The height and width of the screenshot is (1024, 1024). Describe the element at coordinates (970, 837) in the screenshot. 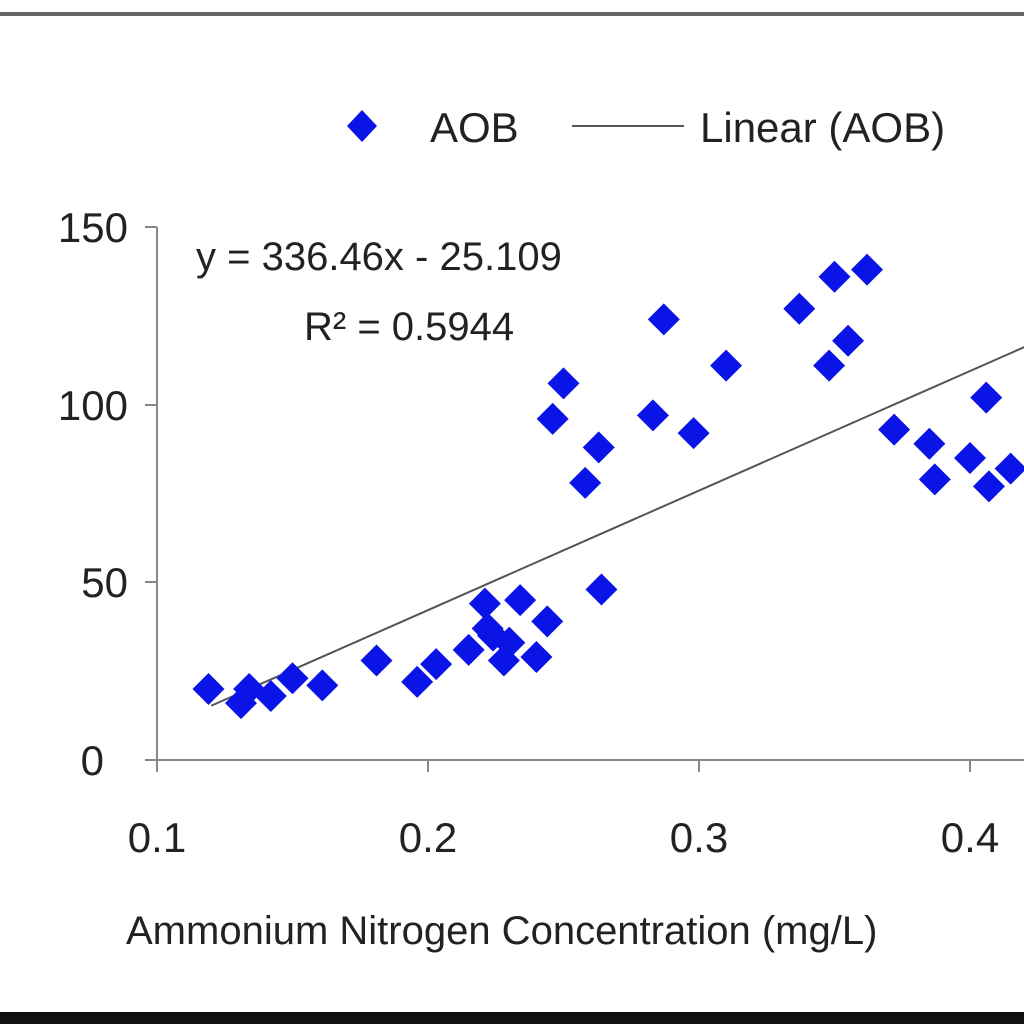

I see `x-tick-label-0.4: 0.4` at that location.